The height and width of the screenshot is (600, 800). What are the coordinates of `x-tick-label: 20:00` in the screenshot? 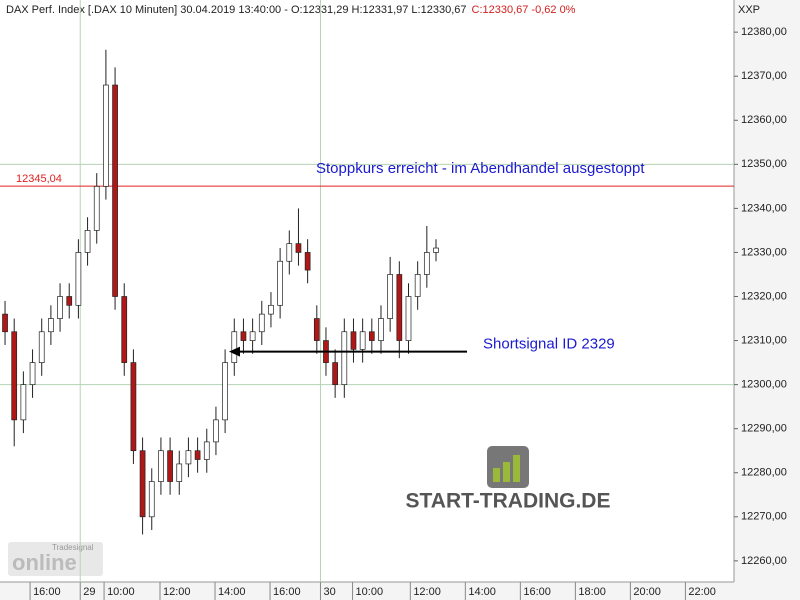 It's located at (647, 592).